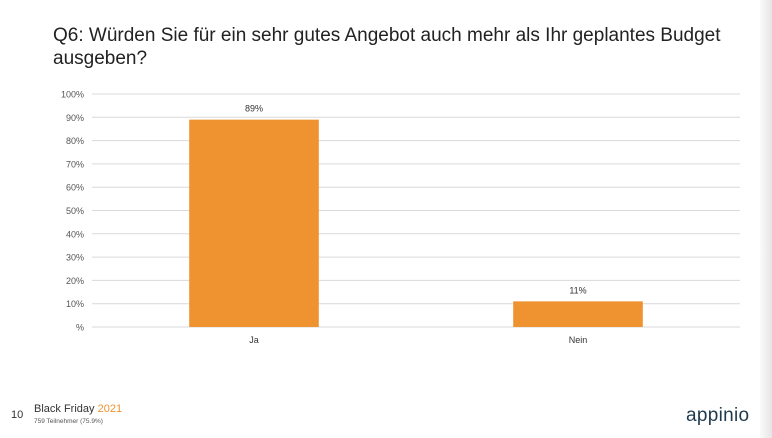 The width and height of the screenshot is (772, 438). I want to click on y-tick-label: 90%, so click(75, 118).